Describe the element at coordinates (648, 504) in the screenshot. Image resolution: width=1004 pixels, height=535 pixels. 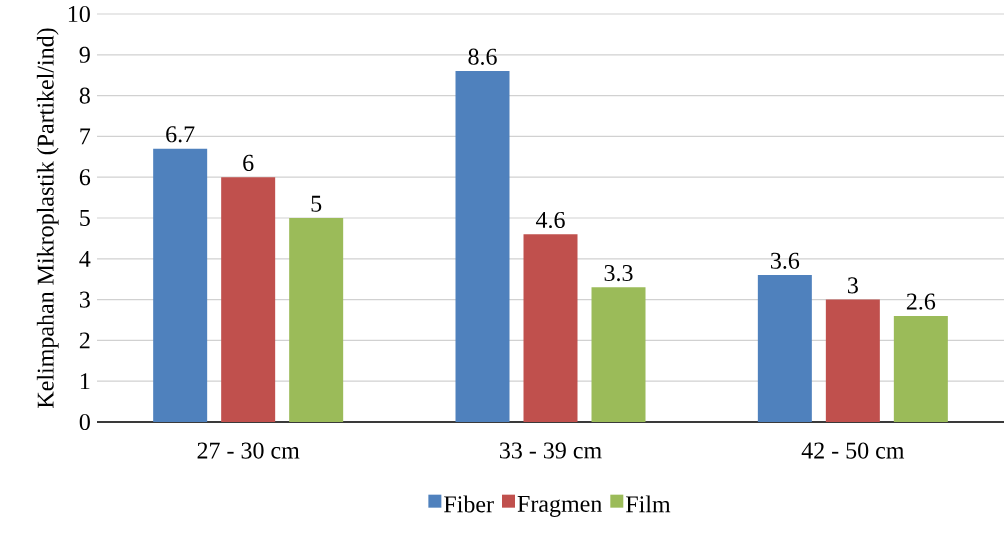
I see `legend-label: Film` at that location.